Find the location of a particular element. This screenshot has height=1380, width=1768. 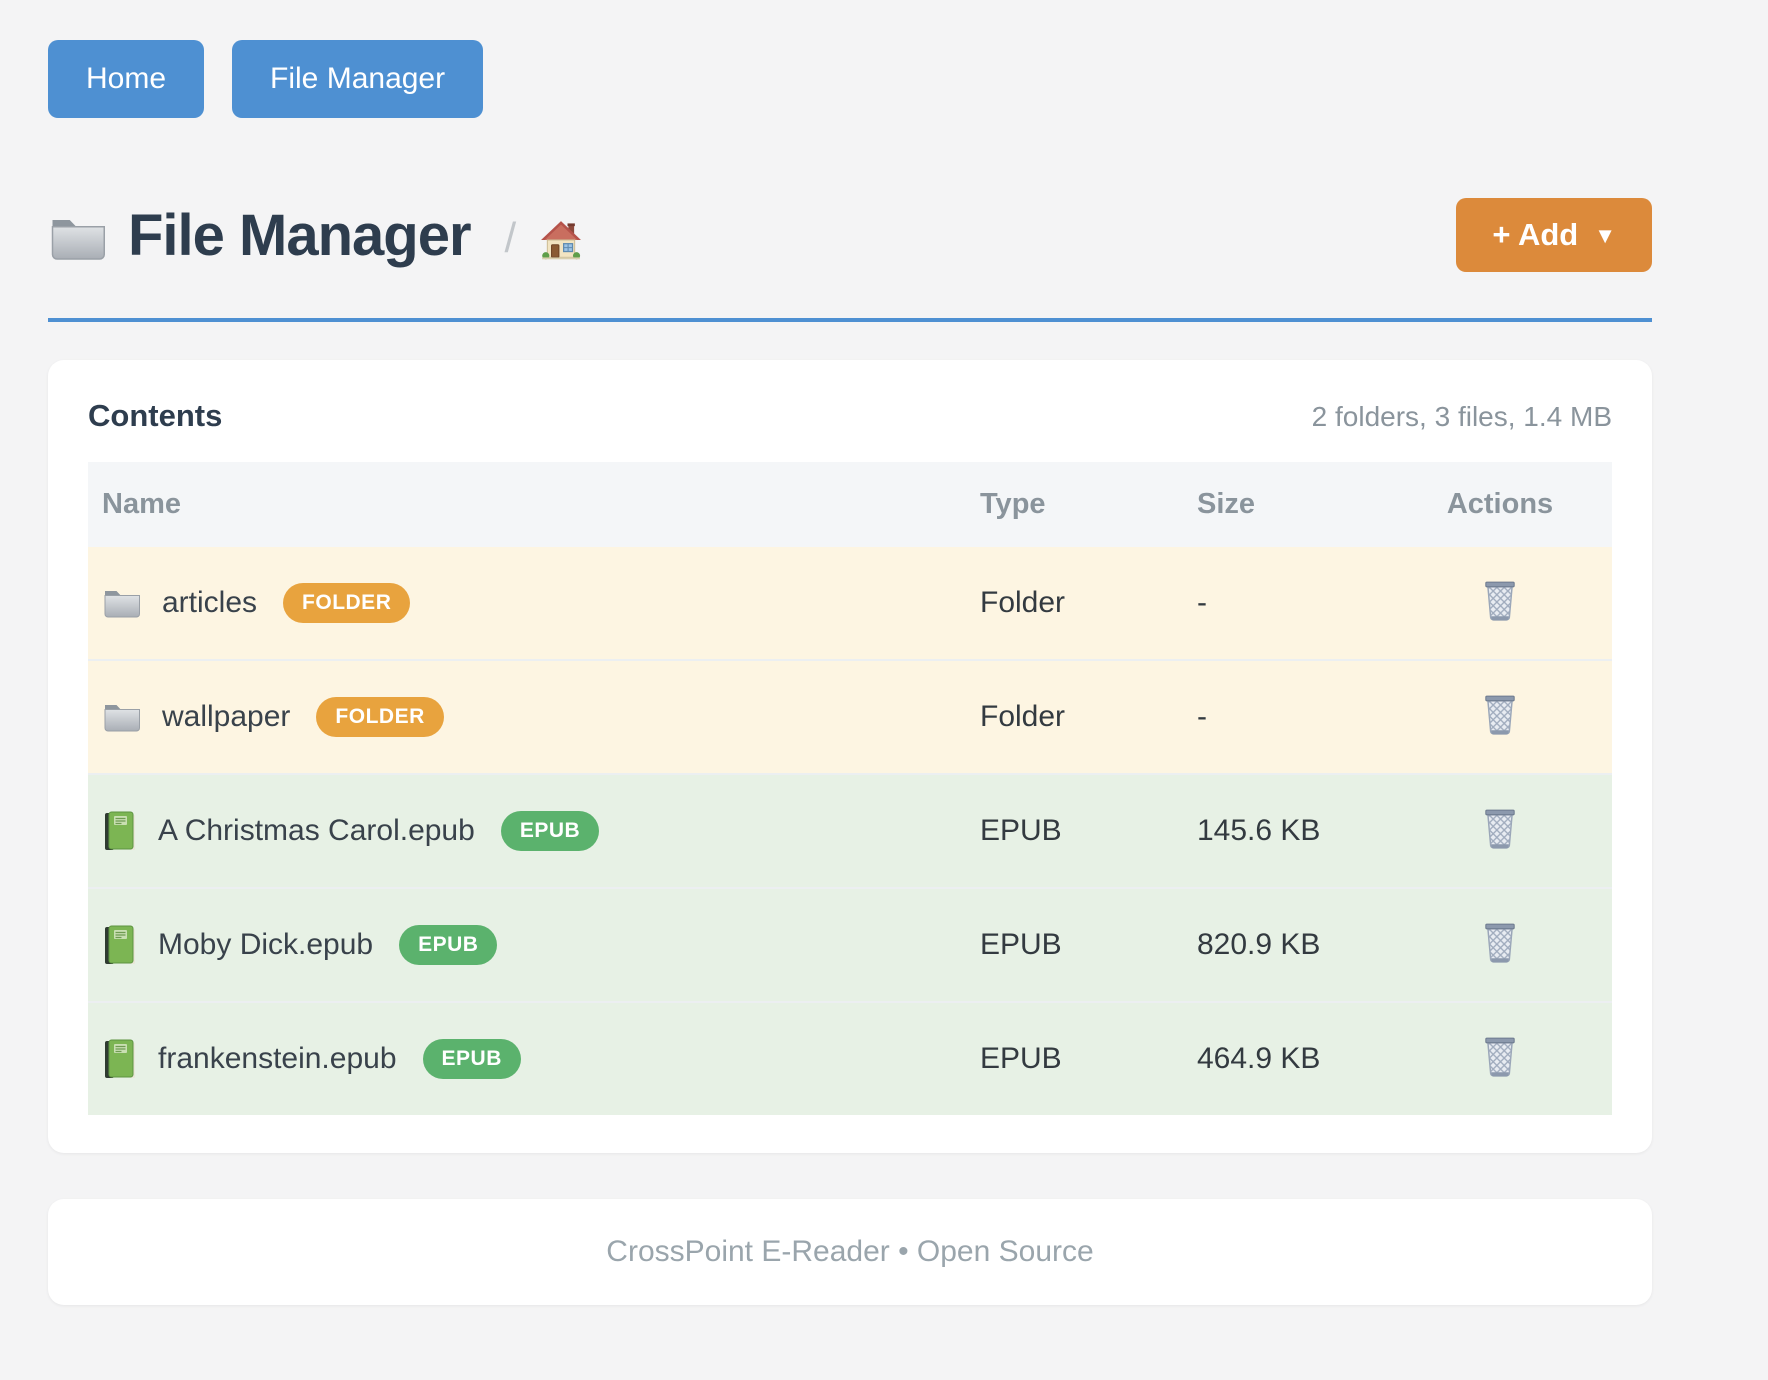

add-button-label: + Add is located at coordinates (1535, 234).